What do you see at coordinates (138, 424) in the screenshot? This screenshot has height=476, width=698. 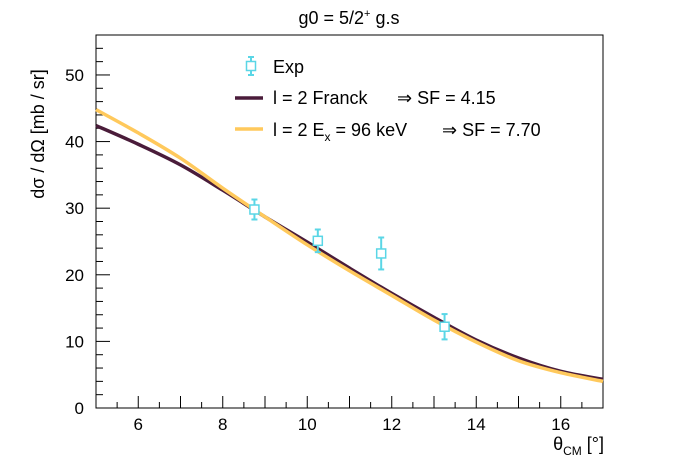 I see `x-tick-label: 6` at bounding box center [138, 424].